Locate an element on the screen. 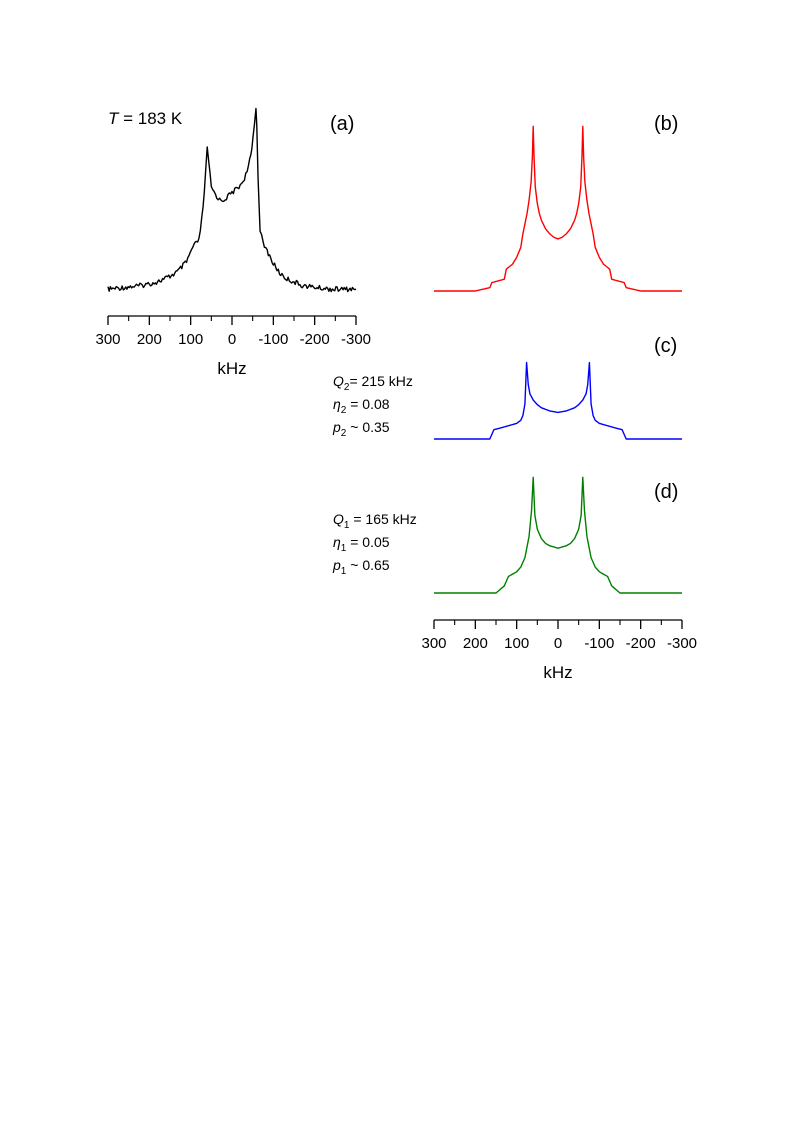 This screenshot has height=1121, width=793. fit-parameter: p1 ~ 0.65 is located at coordinates (361, 567).